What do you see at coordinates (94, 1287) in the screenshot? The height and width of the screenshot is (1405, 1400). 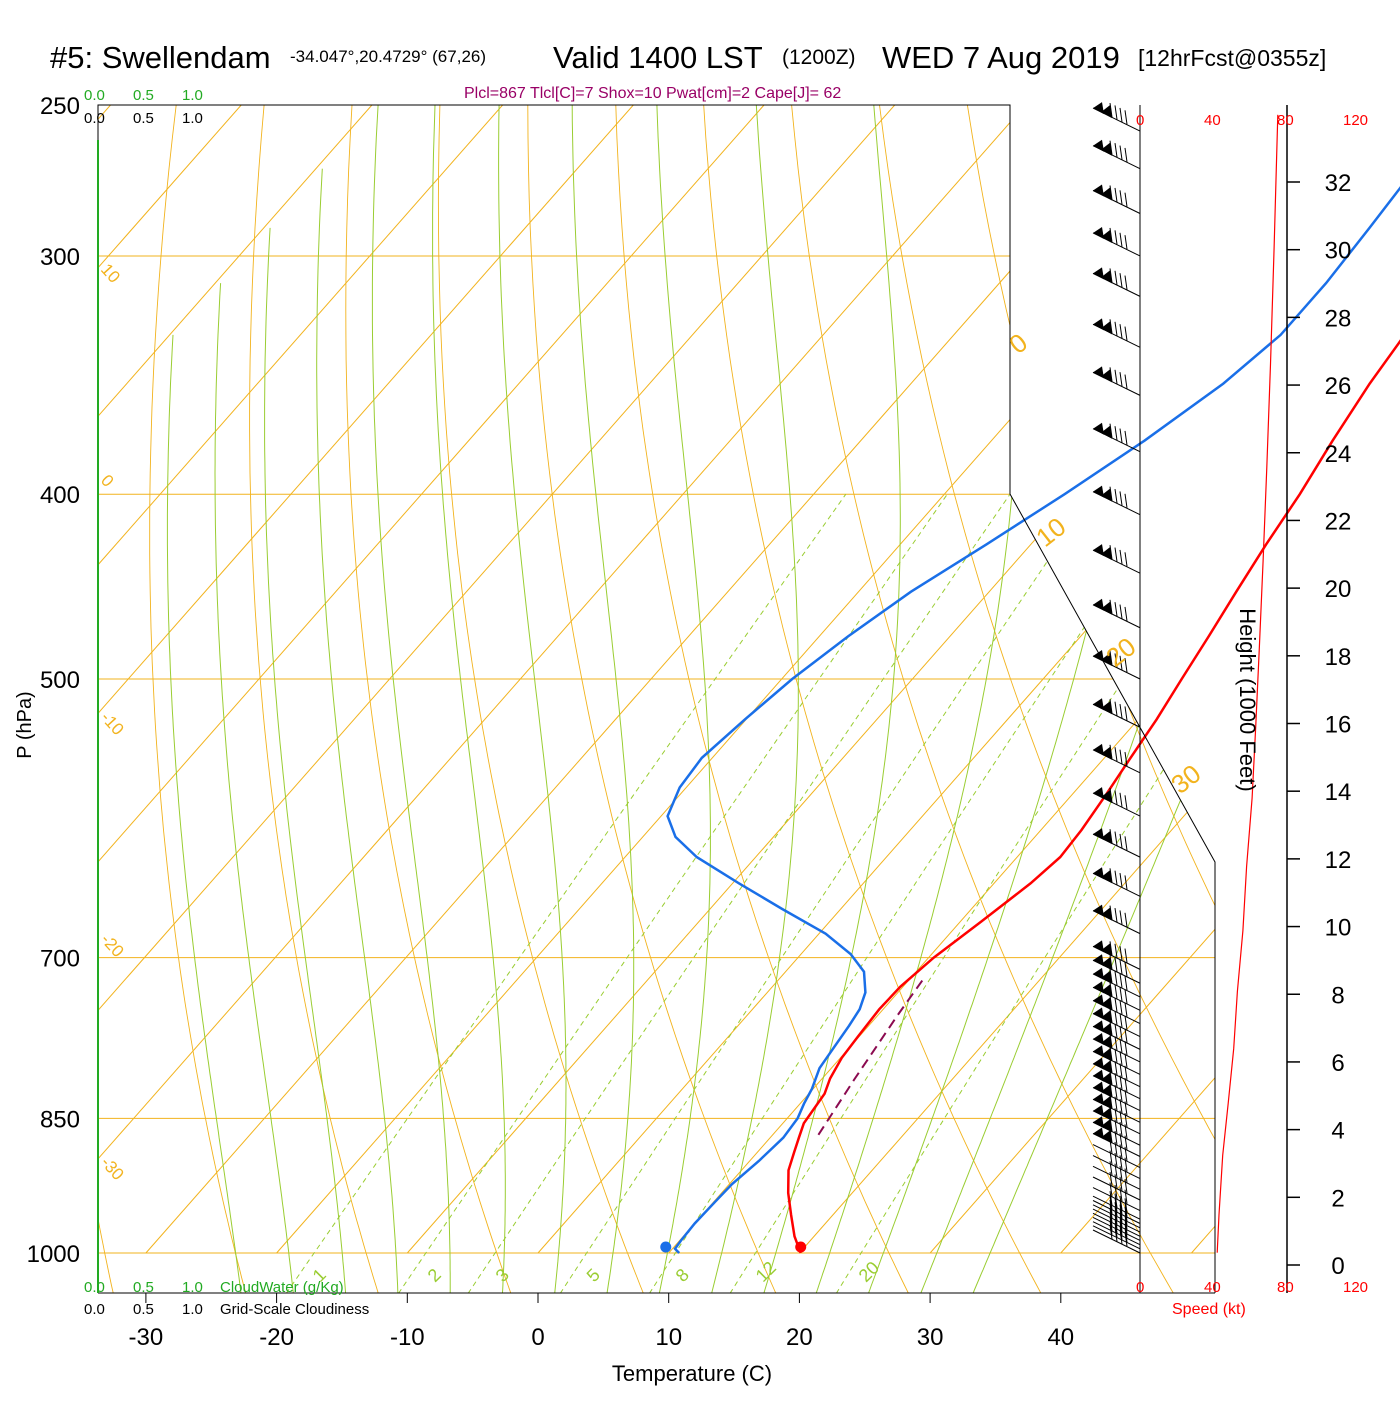 I see `cloud-green-tick-bottom-0: 0.0` at bounding box center [94, 1287].